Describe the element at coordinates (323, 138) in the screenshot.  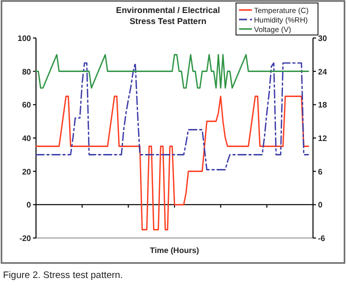
I see `y2-tick-label: 12` at that location.